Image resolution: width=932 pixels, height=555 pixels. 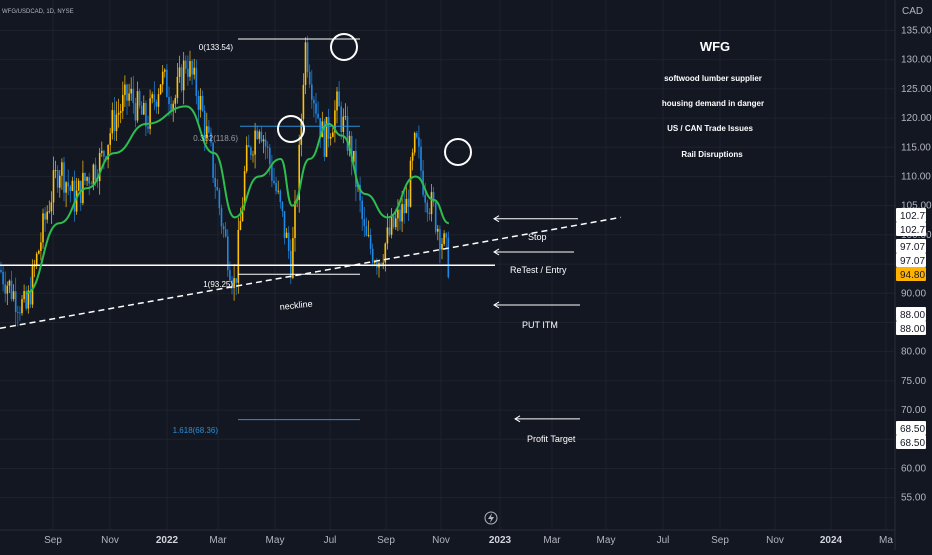 I want to click on x-tick-label: Mar, so click(x=218, y=540).